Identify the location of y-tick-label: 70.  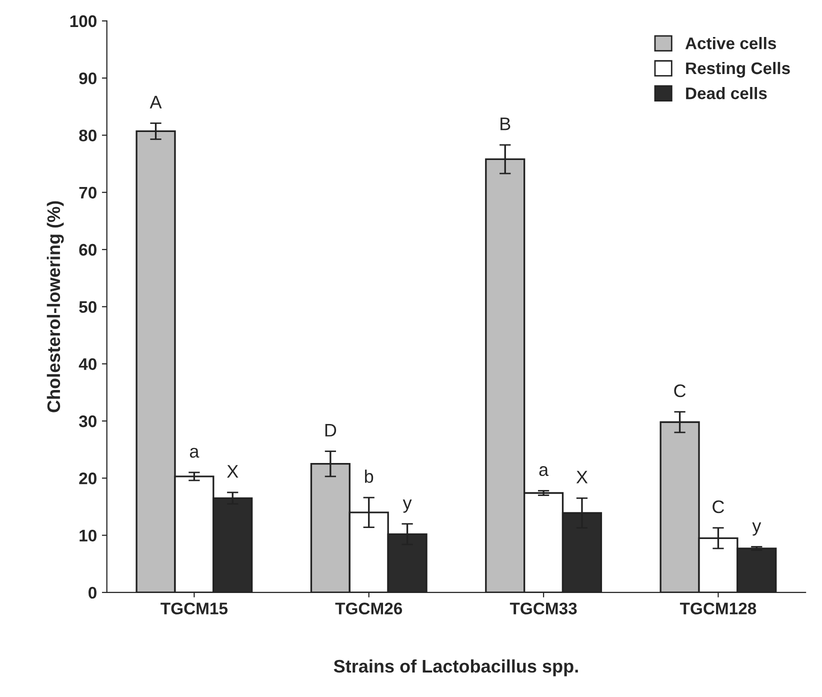
(87, 192).